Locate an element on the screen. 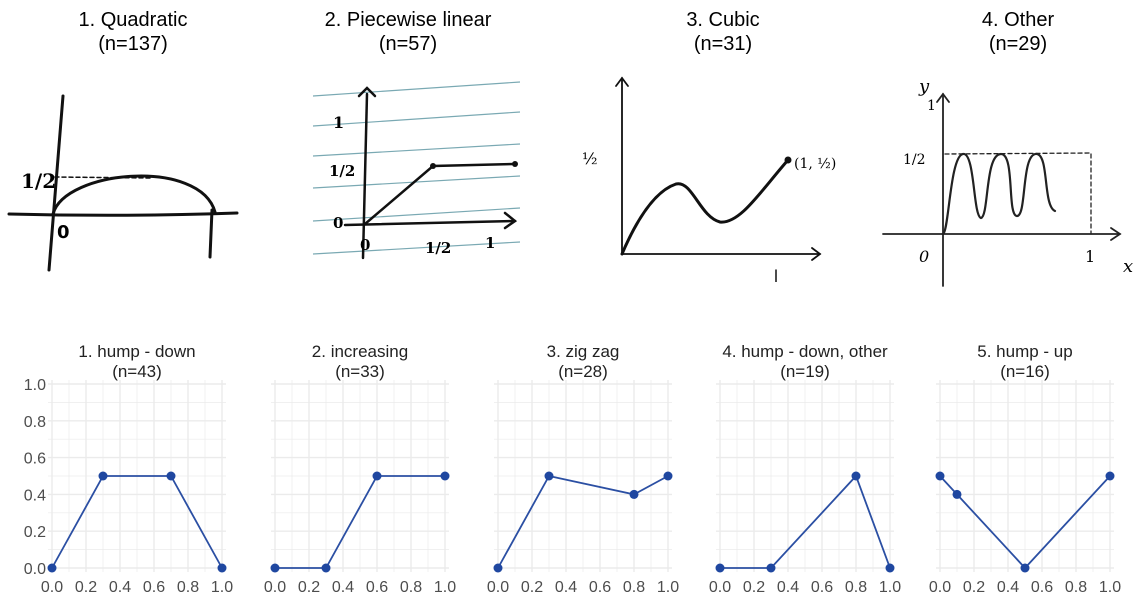 The image size is (1142, 605). y-tick-label: 0.2 is located at coordinates (35, 532).